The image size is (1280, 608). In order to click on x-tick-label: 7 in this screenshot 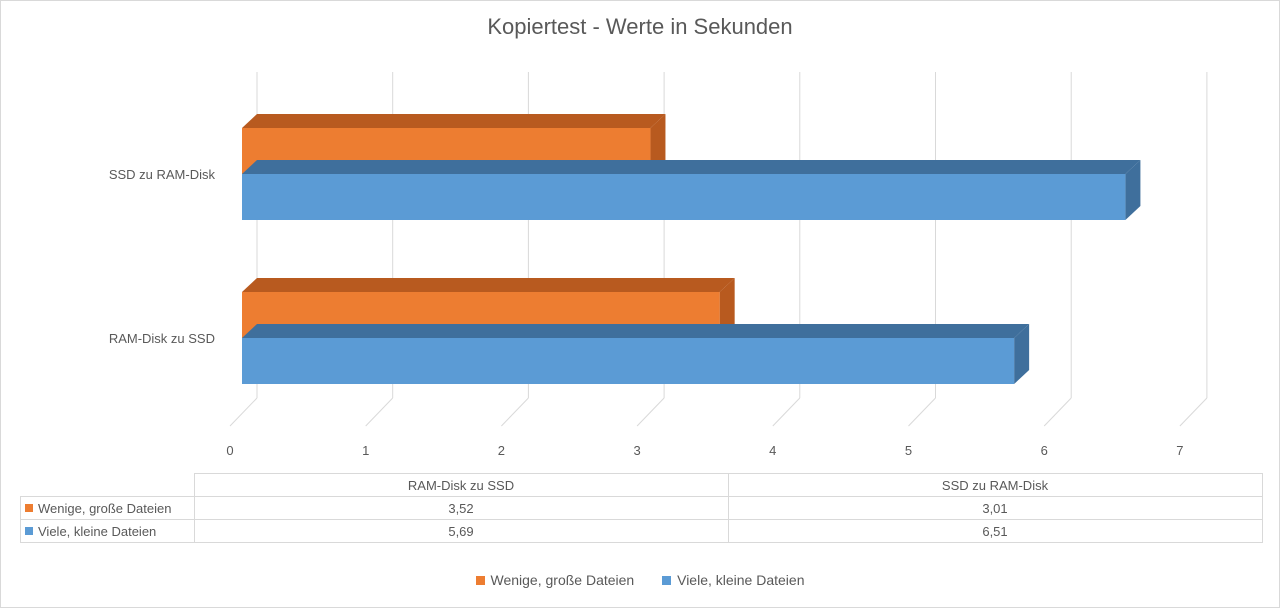, I will do `click(1179, 450)`.